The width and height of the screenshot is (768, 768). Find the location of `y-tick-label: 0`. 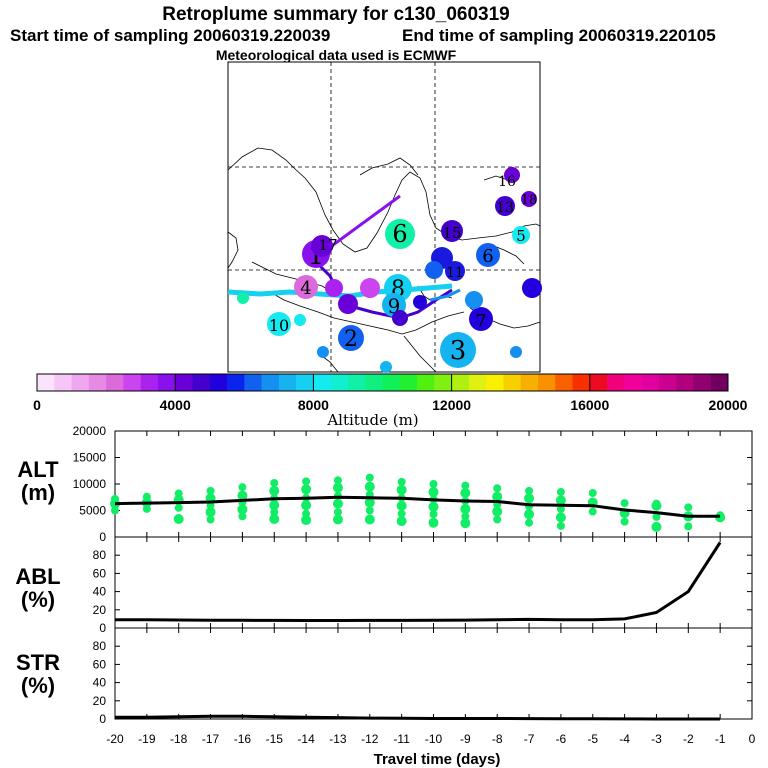

y-tick-label: 0 is located at coordinates (102, 628).